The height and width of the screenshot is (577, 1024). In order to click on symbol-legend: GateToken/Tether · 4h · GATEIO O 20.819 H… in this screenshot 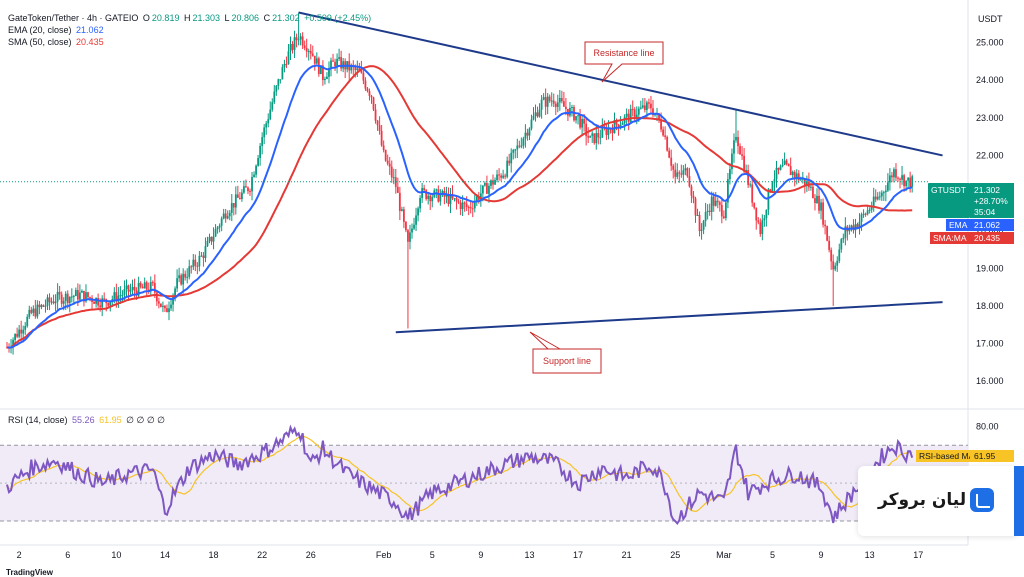, I will do `click(190, 18)`.